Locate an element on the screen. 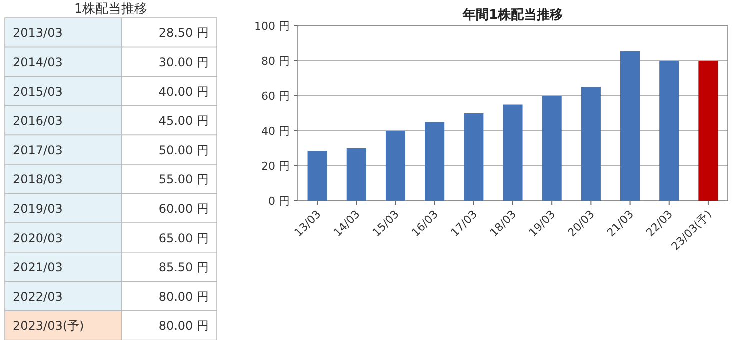 The width and height of the screenshot is (732, 340). y-tick-label: 80 円 is located at coordinates (276, 61).